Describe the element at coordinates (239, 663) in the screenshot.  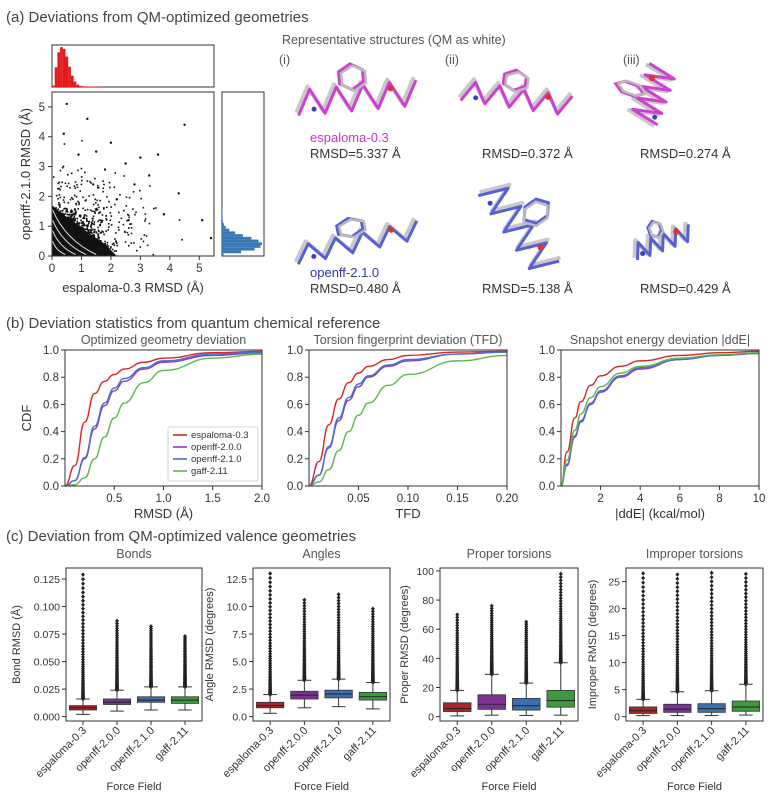
I see `box-ytick: 5.0` at that location.